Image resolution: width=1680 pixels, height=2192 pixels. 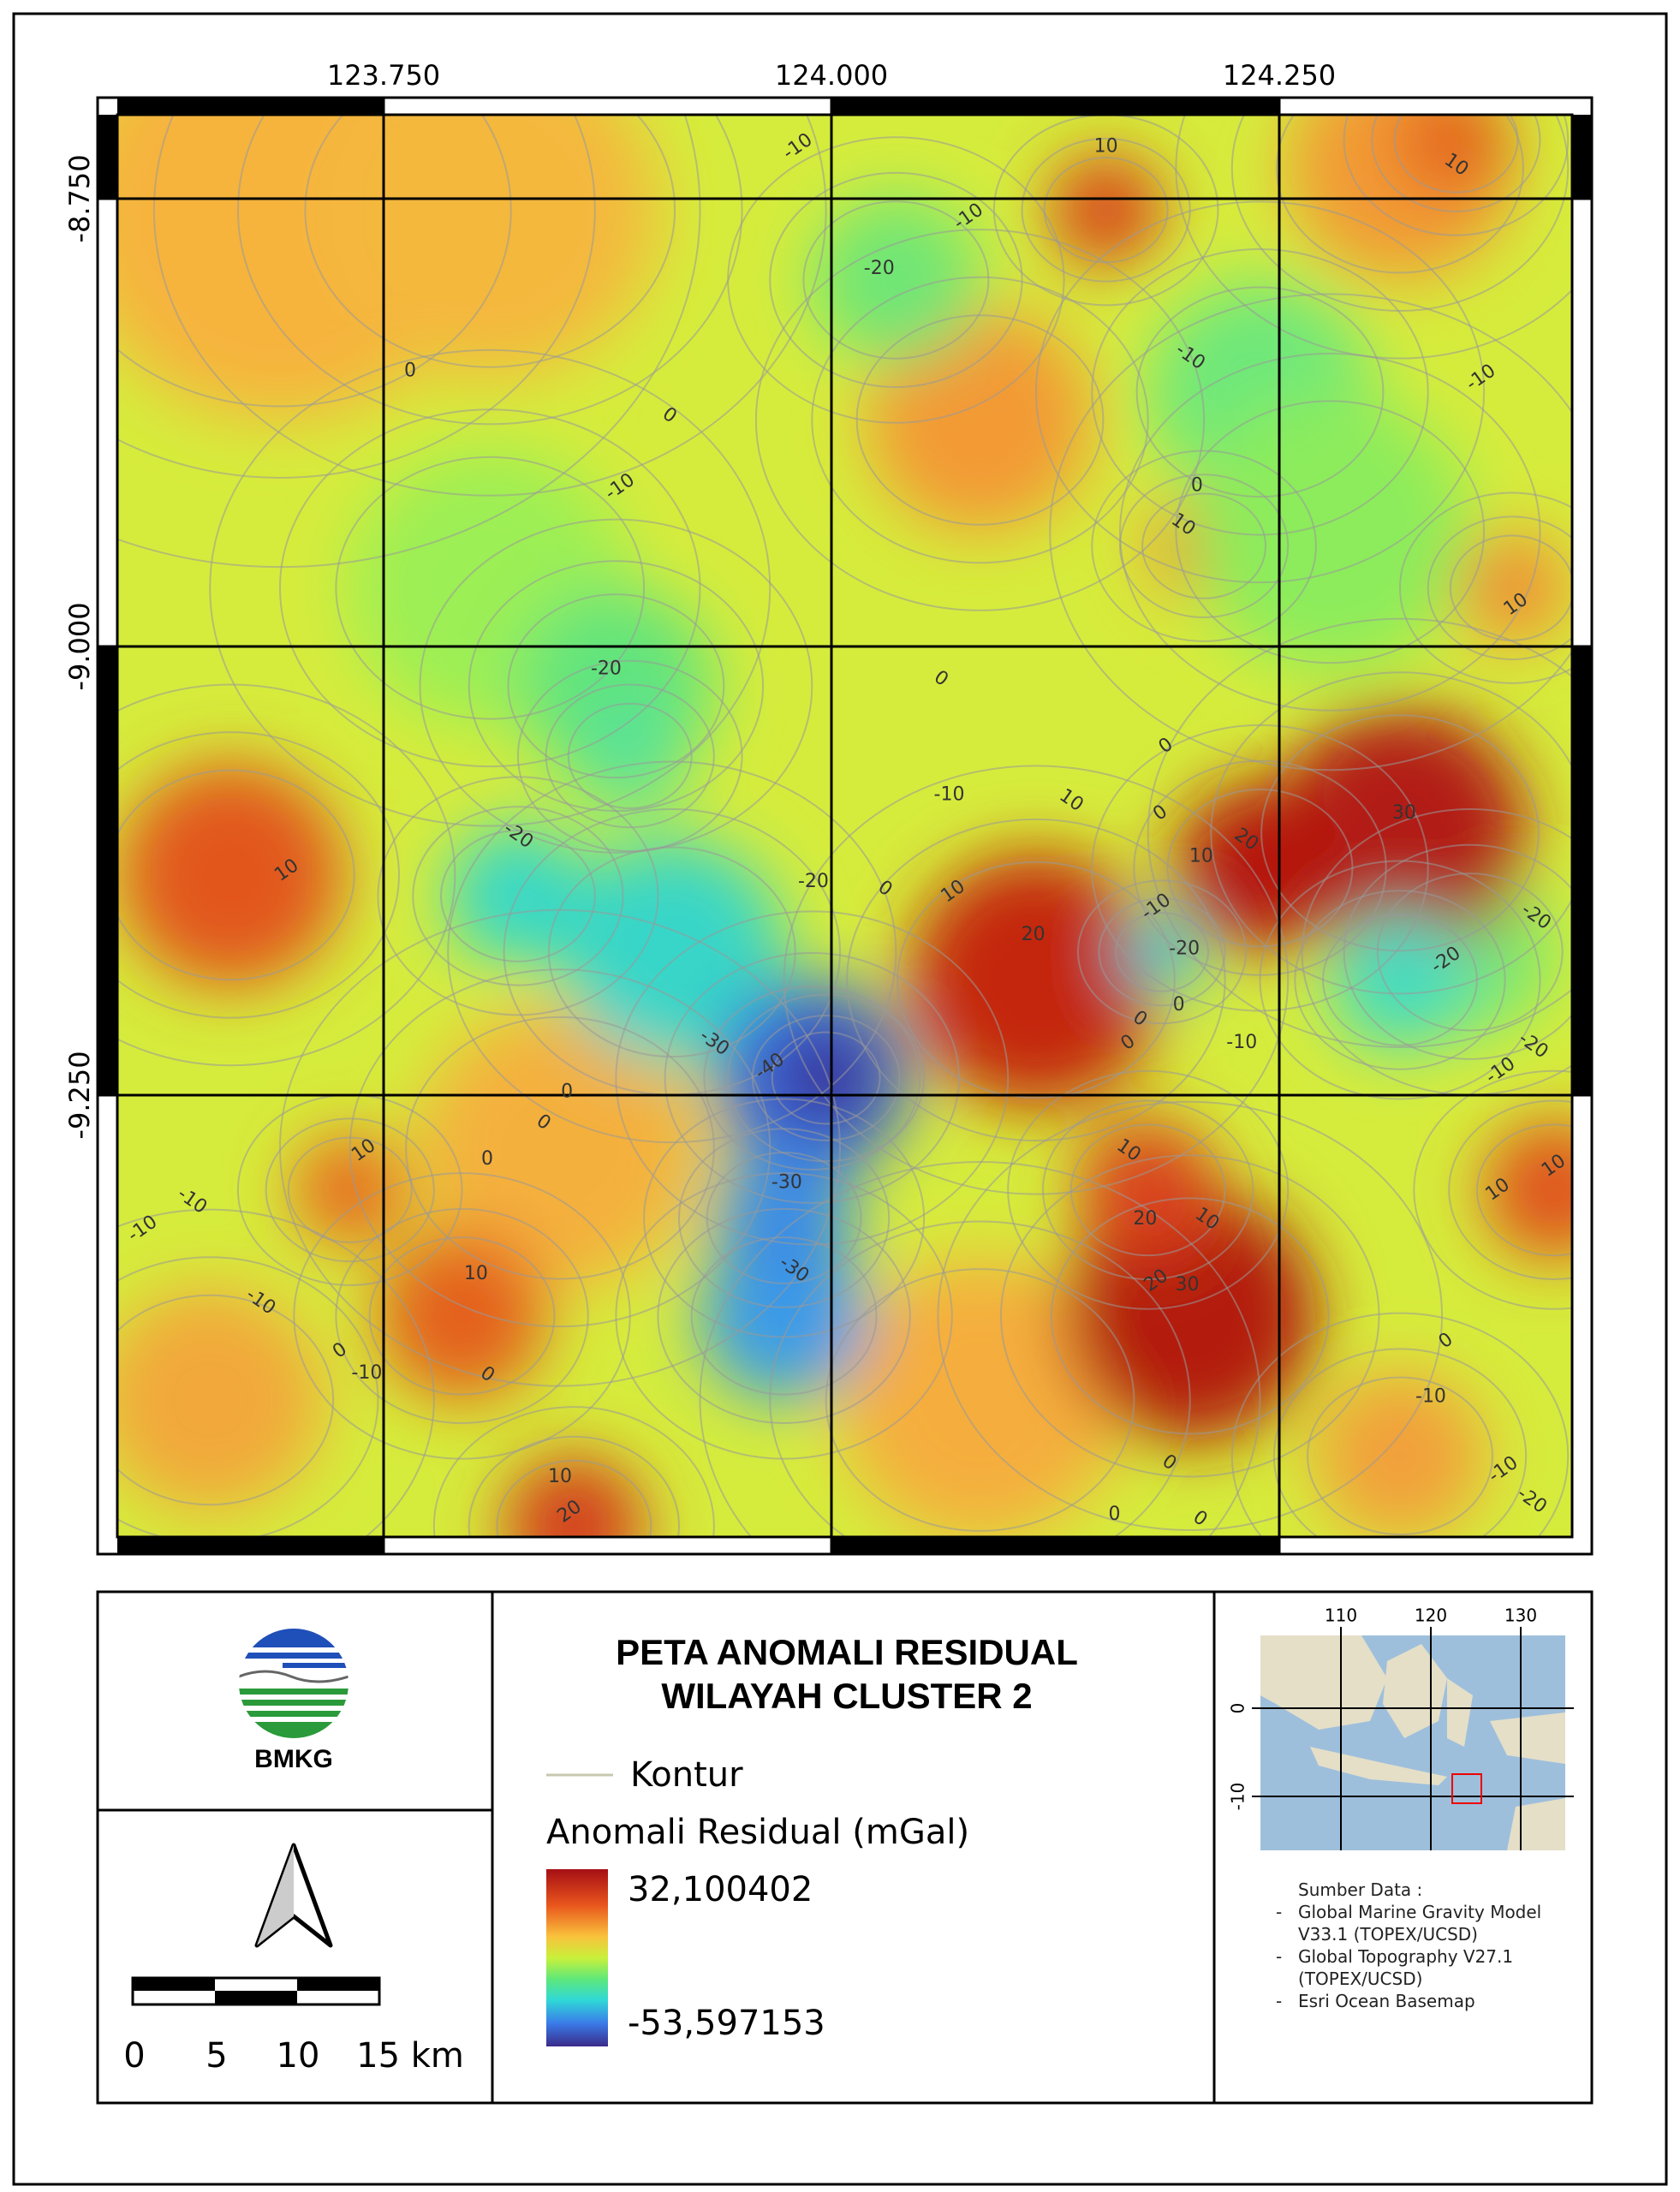 I want to click on contour-label: -30, so click(x=787, y=1183).